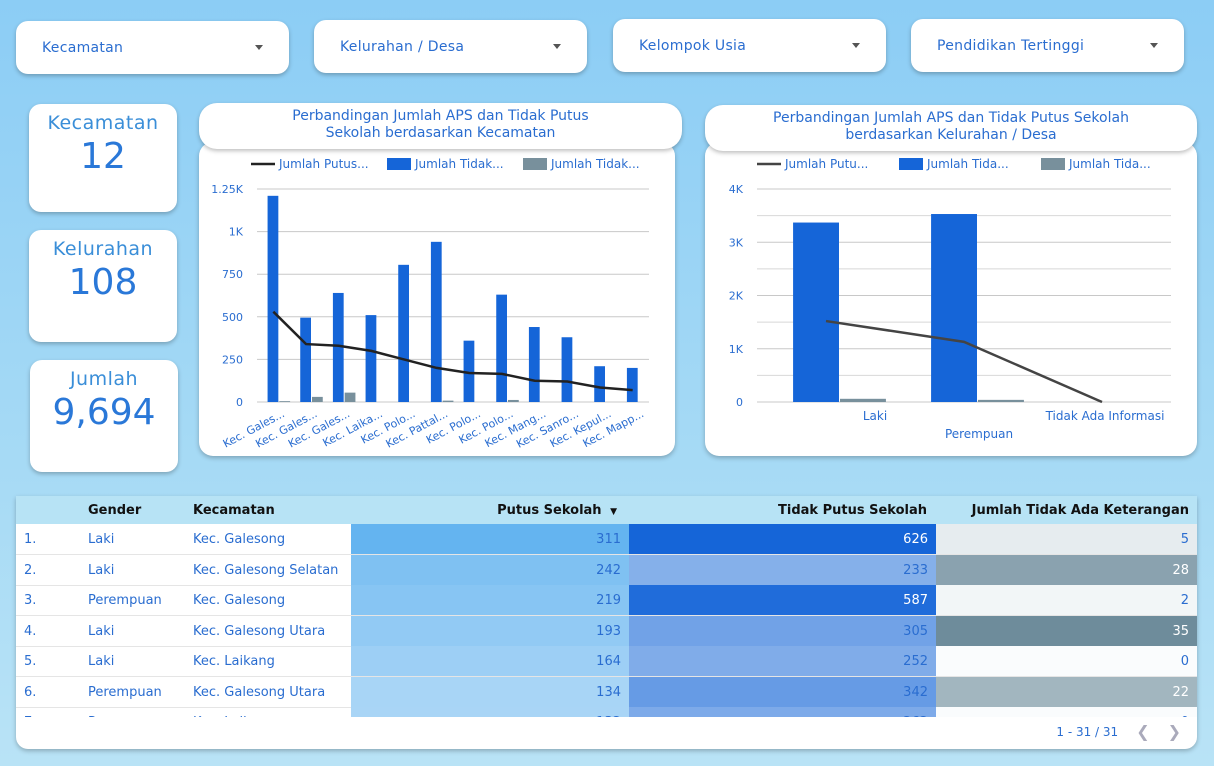 Image resolution: width=1214 pixels, height=766 pixels. I want to click on cell-putus: 242, so click(608, 570).